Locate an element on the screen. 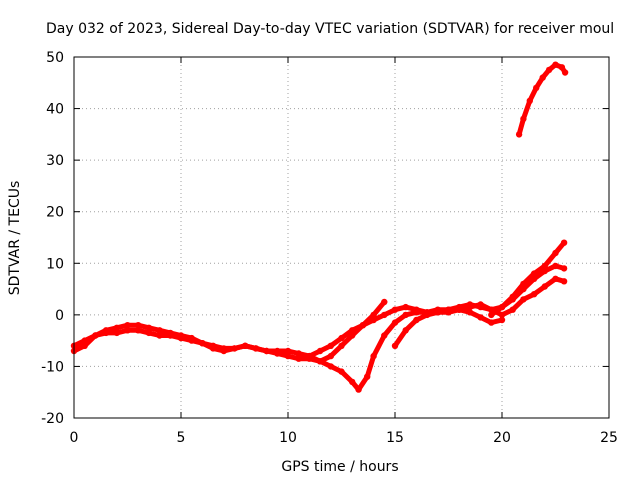  x-axis-label: GPS time / hours is located at coordinates (339, 467).